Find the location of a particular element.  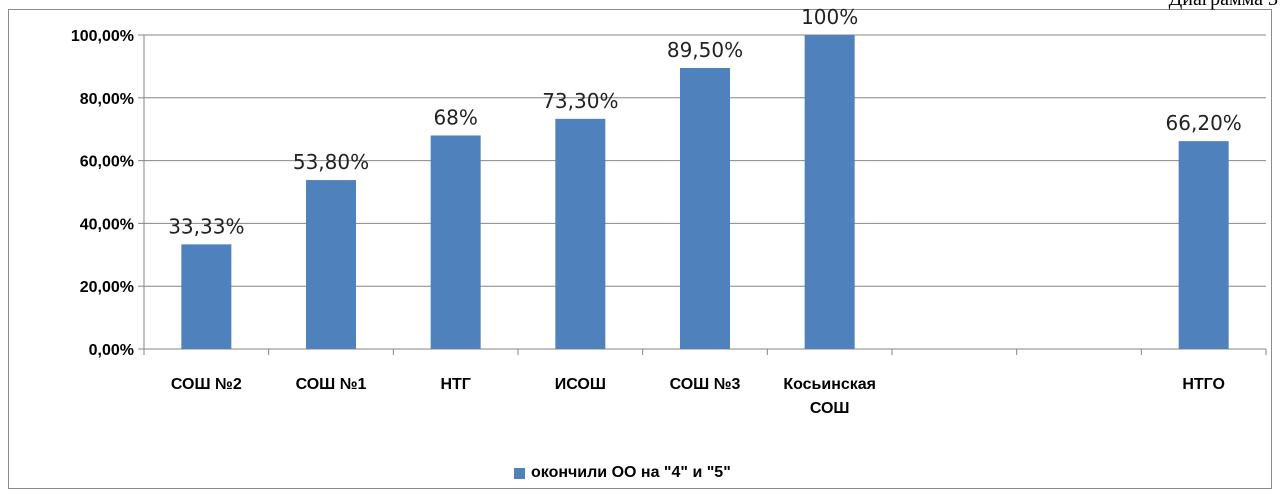

data-label: 33,33% is located at coordinates (206, 226).